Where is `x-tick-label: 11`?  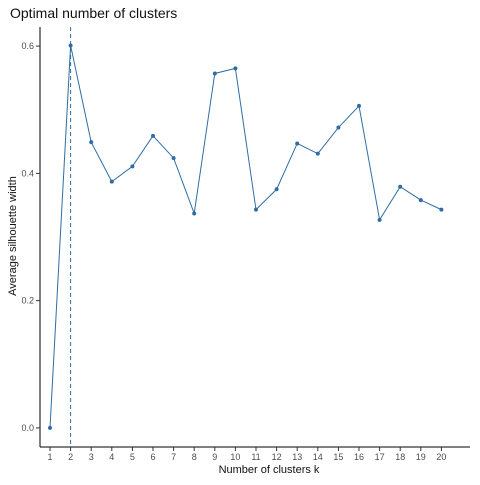 x-tick-label: 11 is located at coordinates (255, 457).